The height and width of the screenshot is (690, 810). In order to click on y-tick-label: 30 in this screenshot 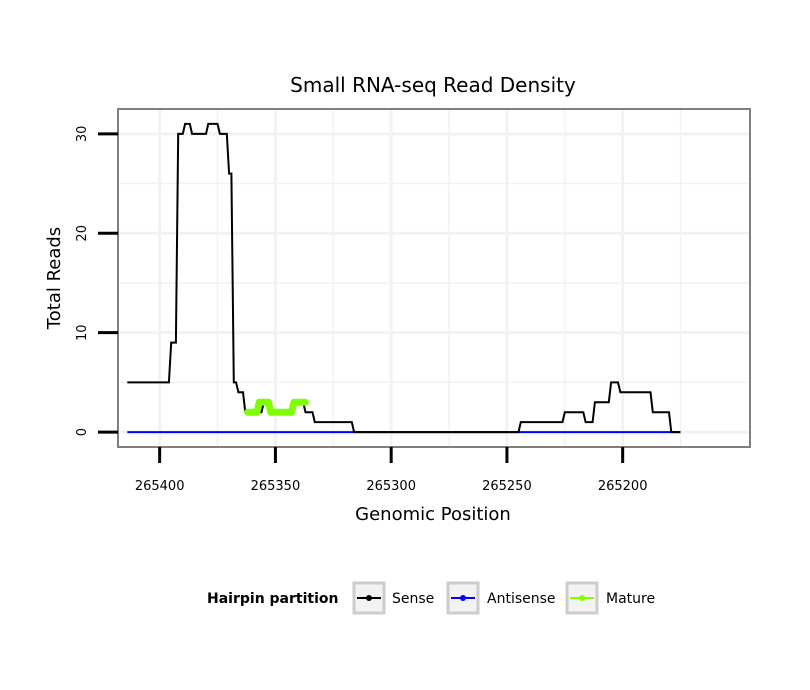, I will do `click(82, 134)`.